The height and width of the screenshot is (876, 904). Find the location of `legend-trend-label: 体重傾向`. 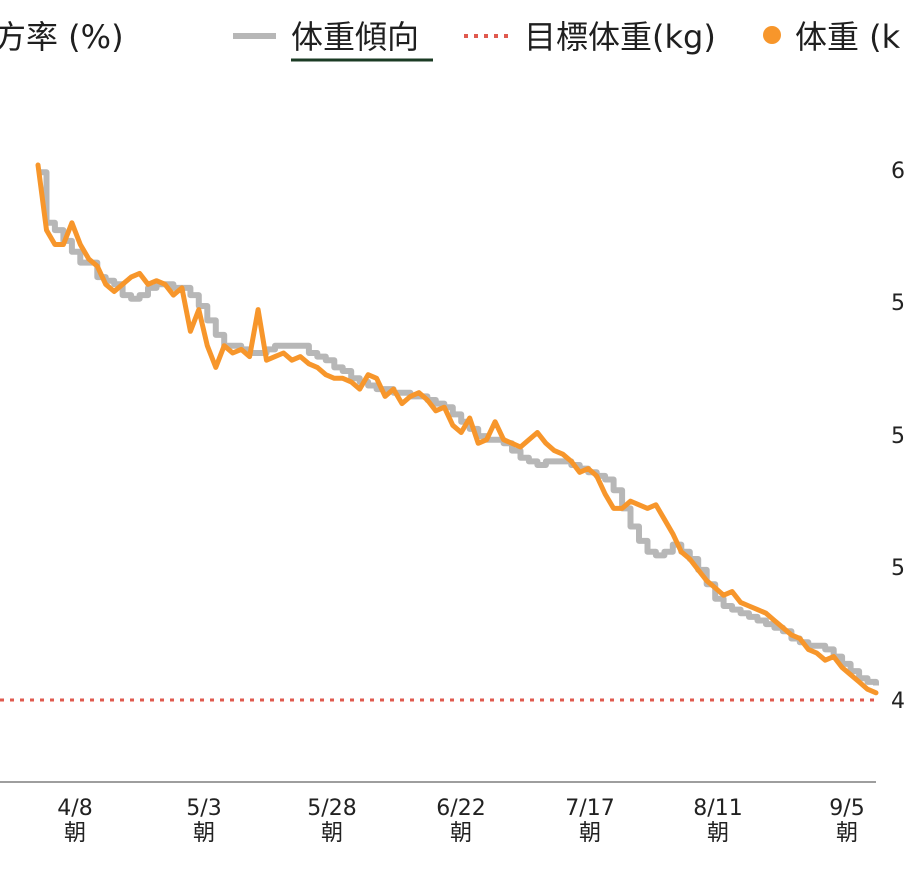

legend-trend-label: 体重傾向 is located at coordinates (355, 37).